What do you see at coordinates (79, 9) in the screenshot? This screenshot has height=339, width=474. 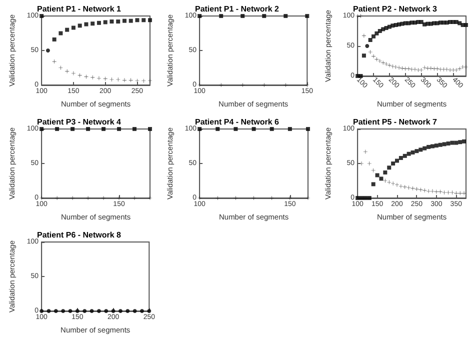 I see `chart-title: Patient P1 - Network 1` at bounding box center [79, 9].